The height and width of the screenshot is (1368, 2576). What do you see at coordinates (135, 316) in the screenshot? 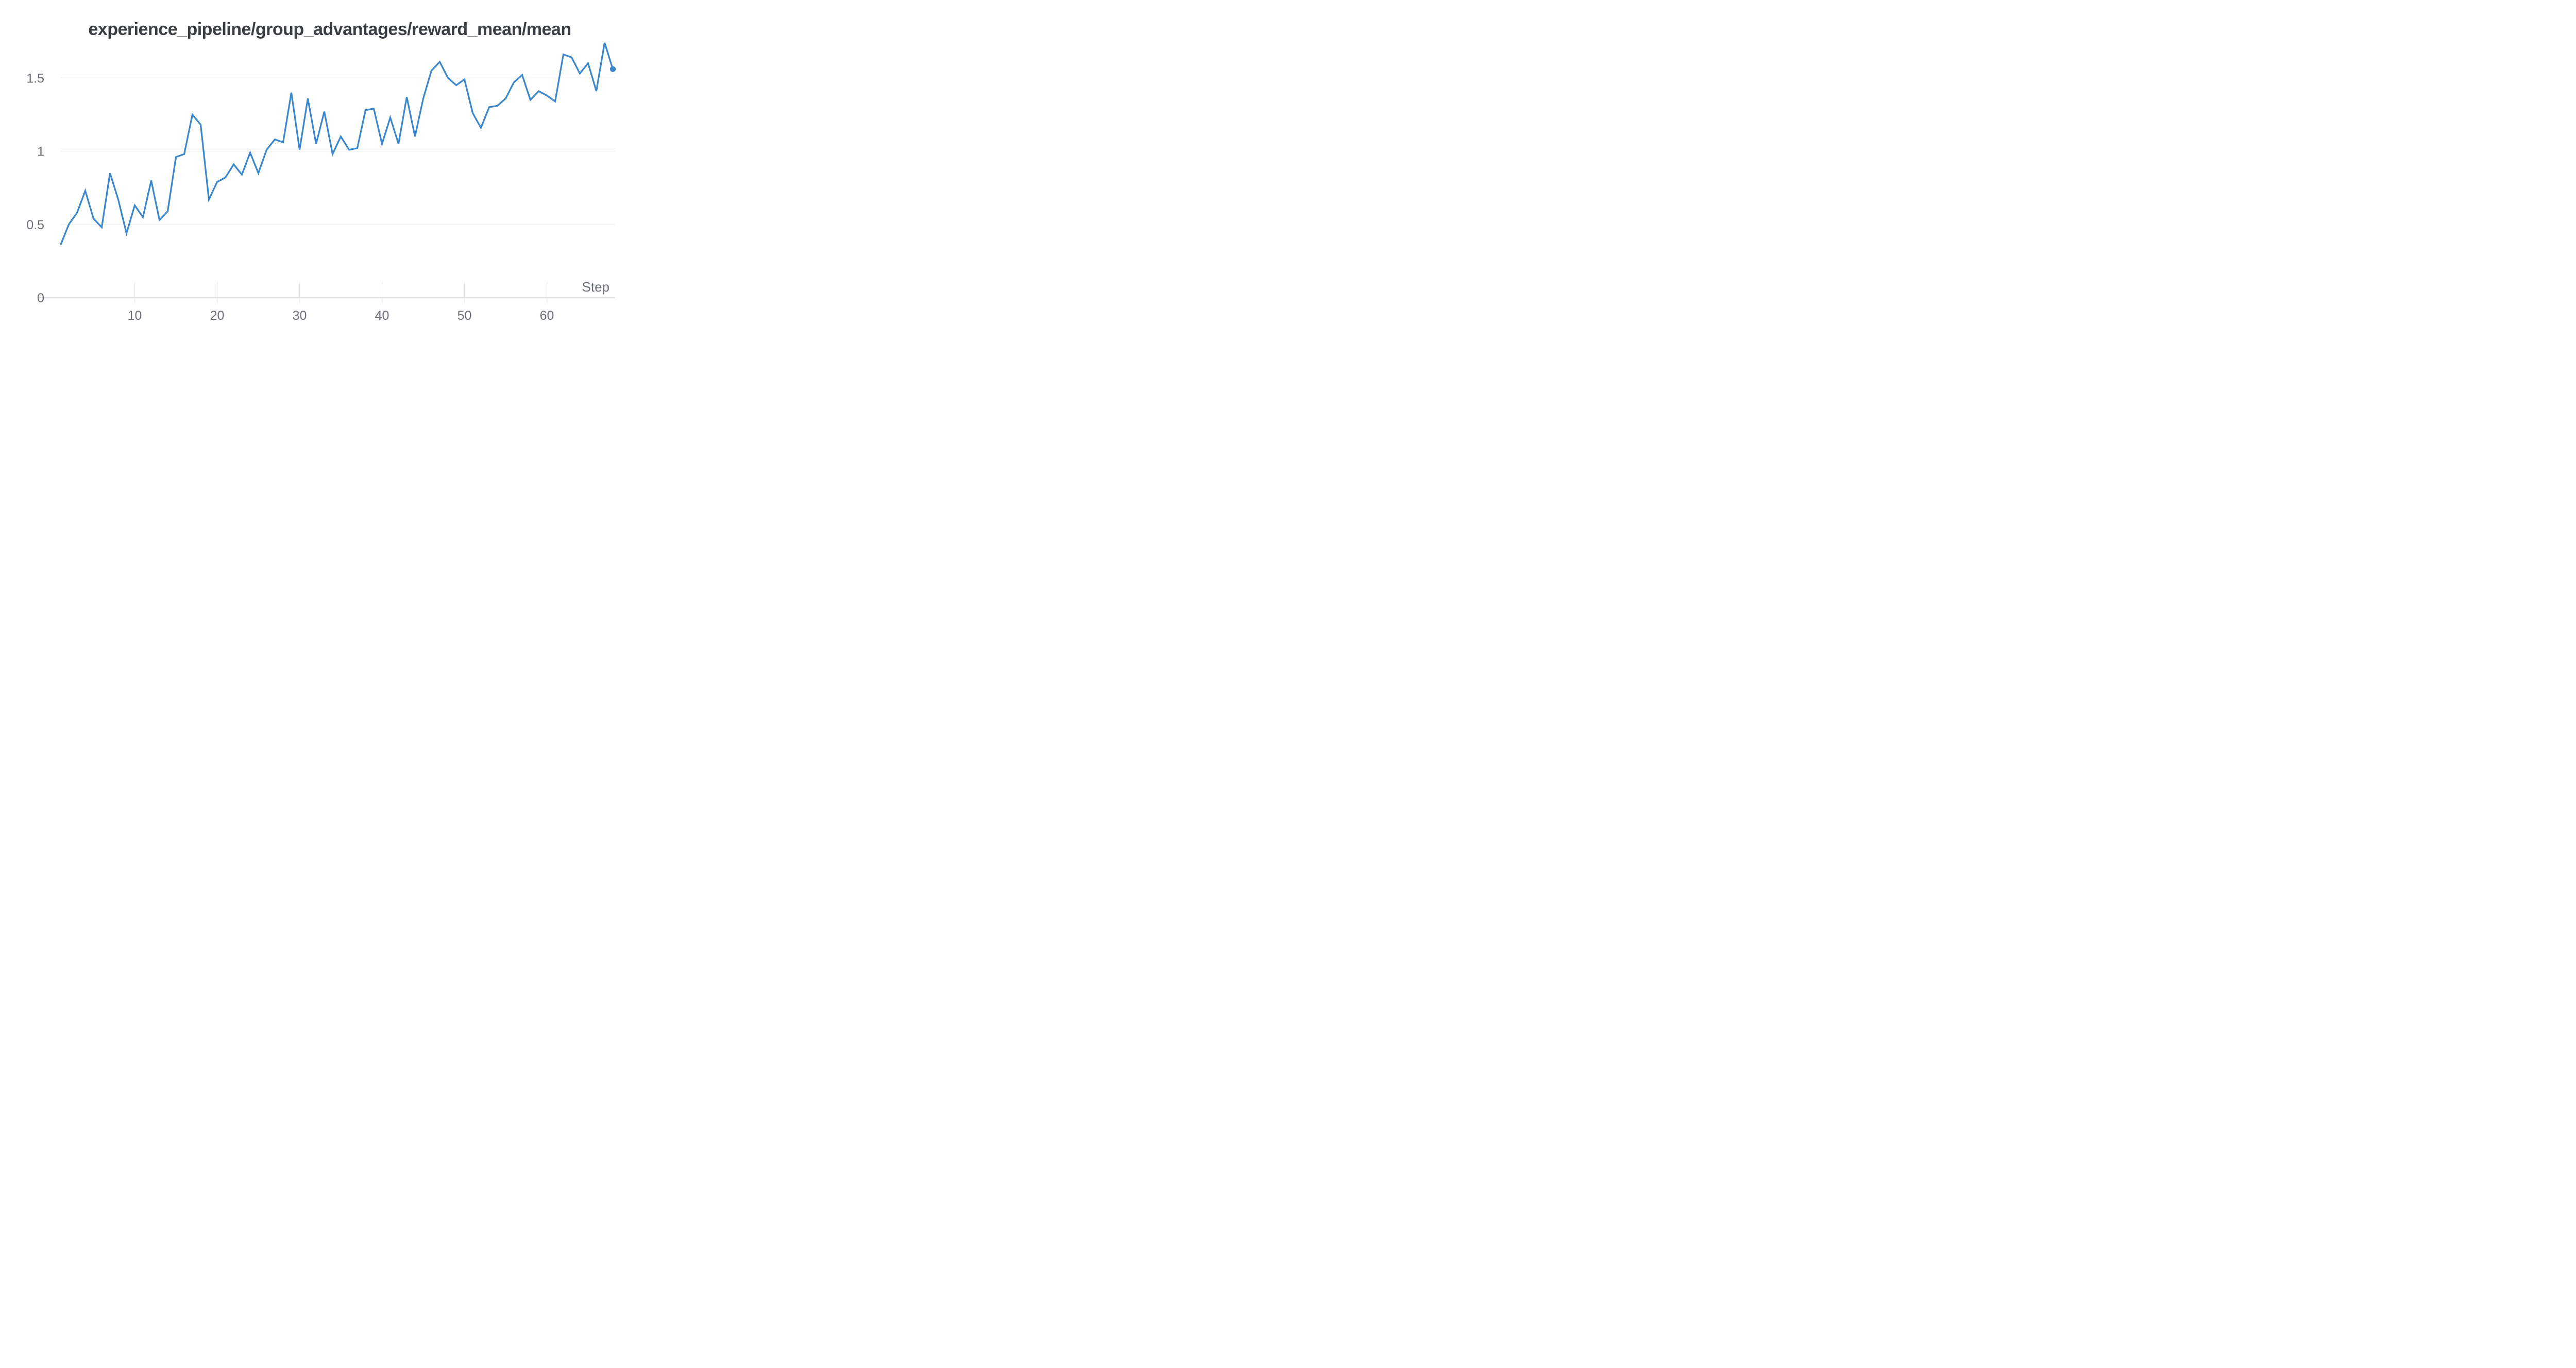
I see `x-tick-label-10: 10` at bounding box center [135, 316].